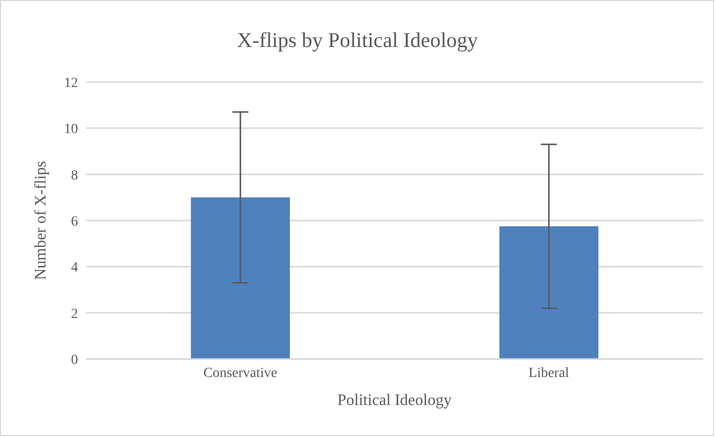  I want to click on y-tick-label: 12, so click(71, 83).